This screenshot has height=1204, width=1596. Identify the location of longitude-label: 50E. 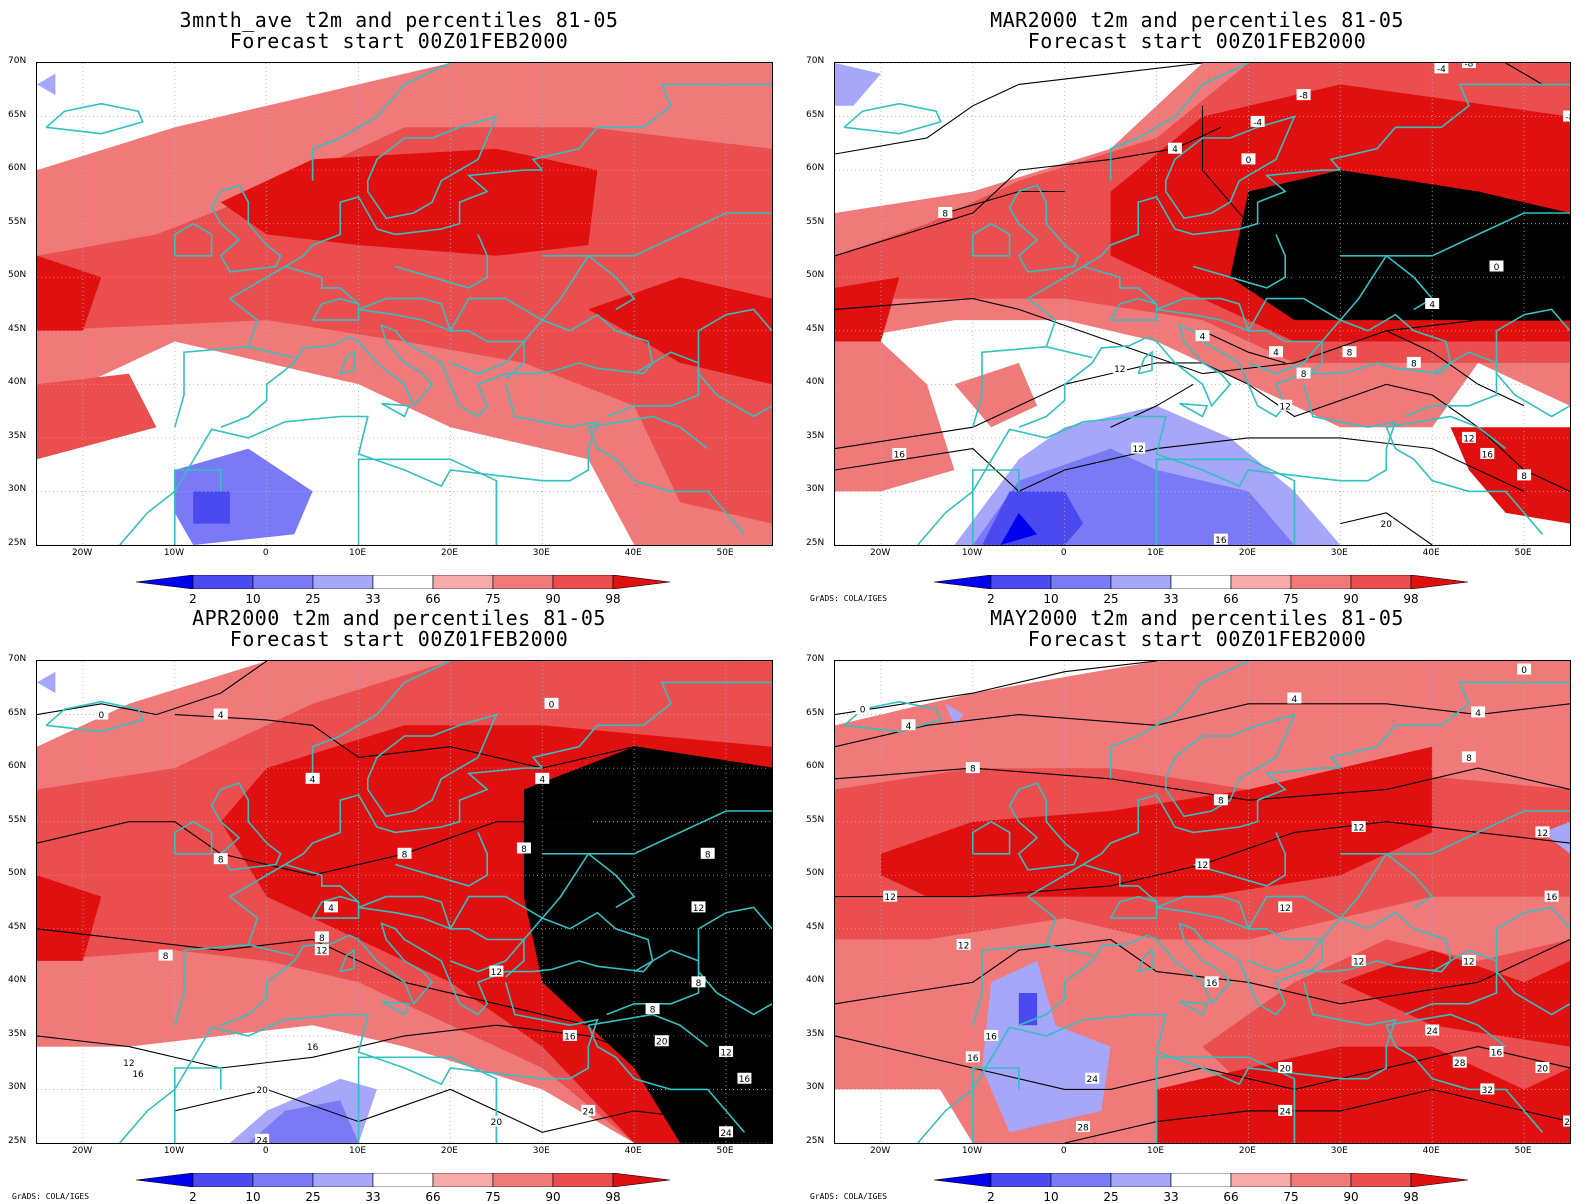
(1523, 1151).